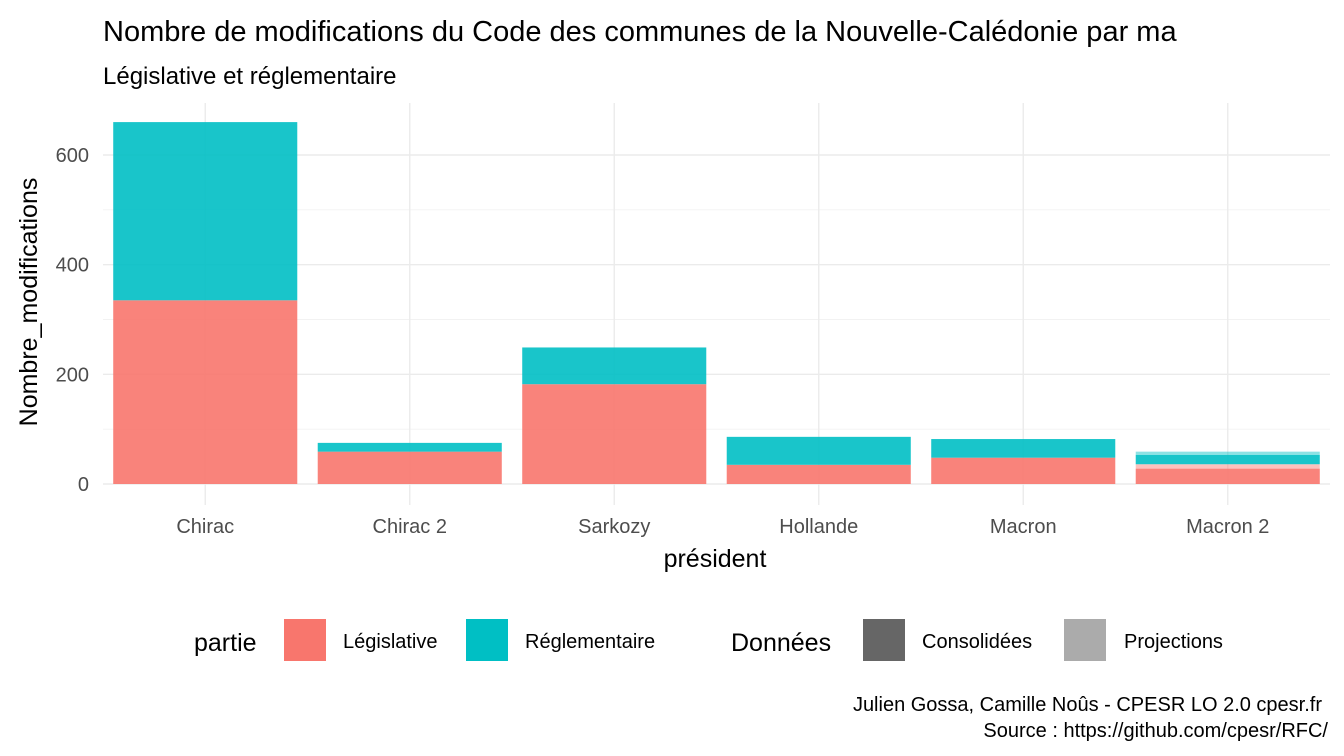  Describe the element at coordinates (977, 642) in the screenshot. I see `legend-label-consolidees: Consolidées` at that location.